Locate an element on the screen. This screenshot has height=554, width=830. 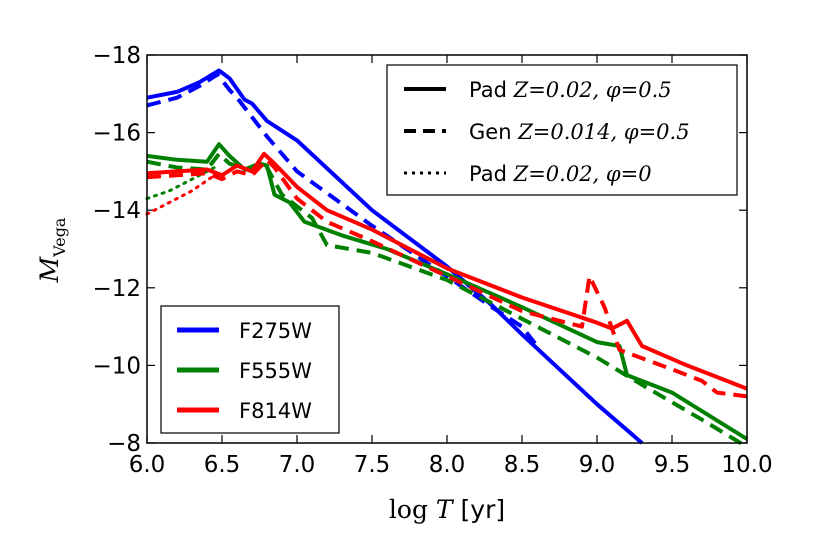
x-tick-label: 10.0 is located at coordinates (746, 465).